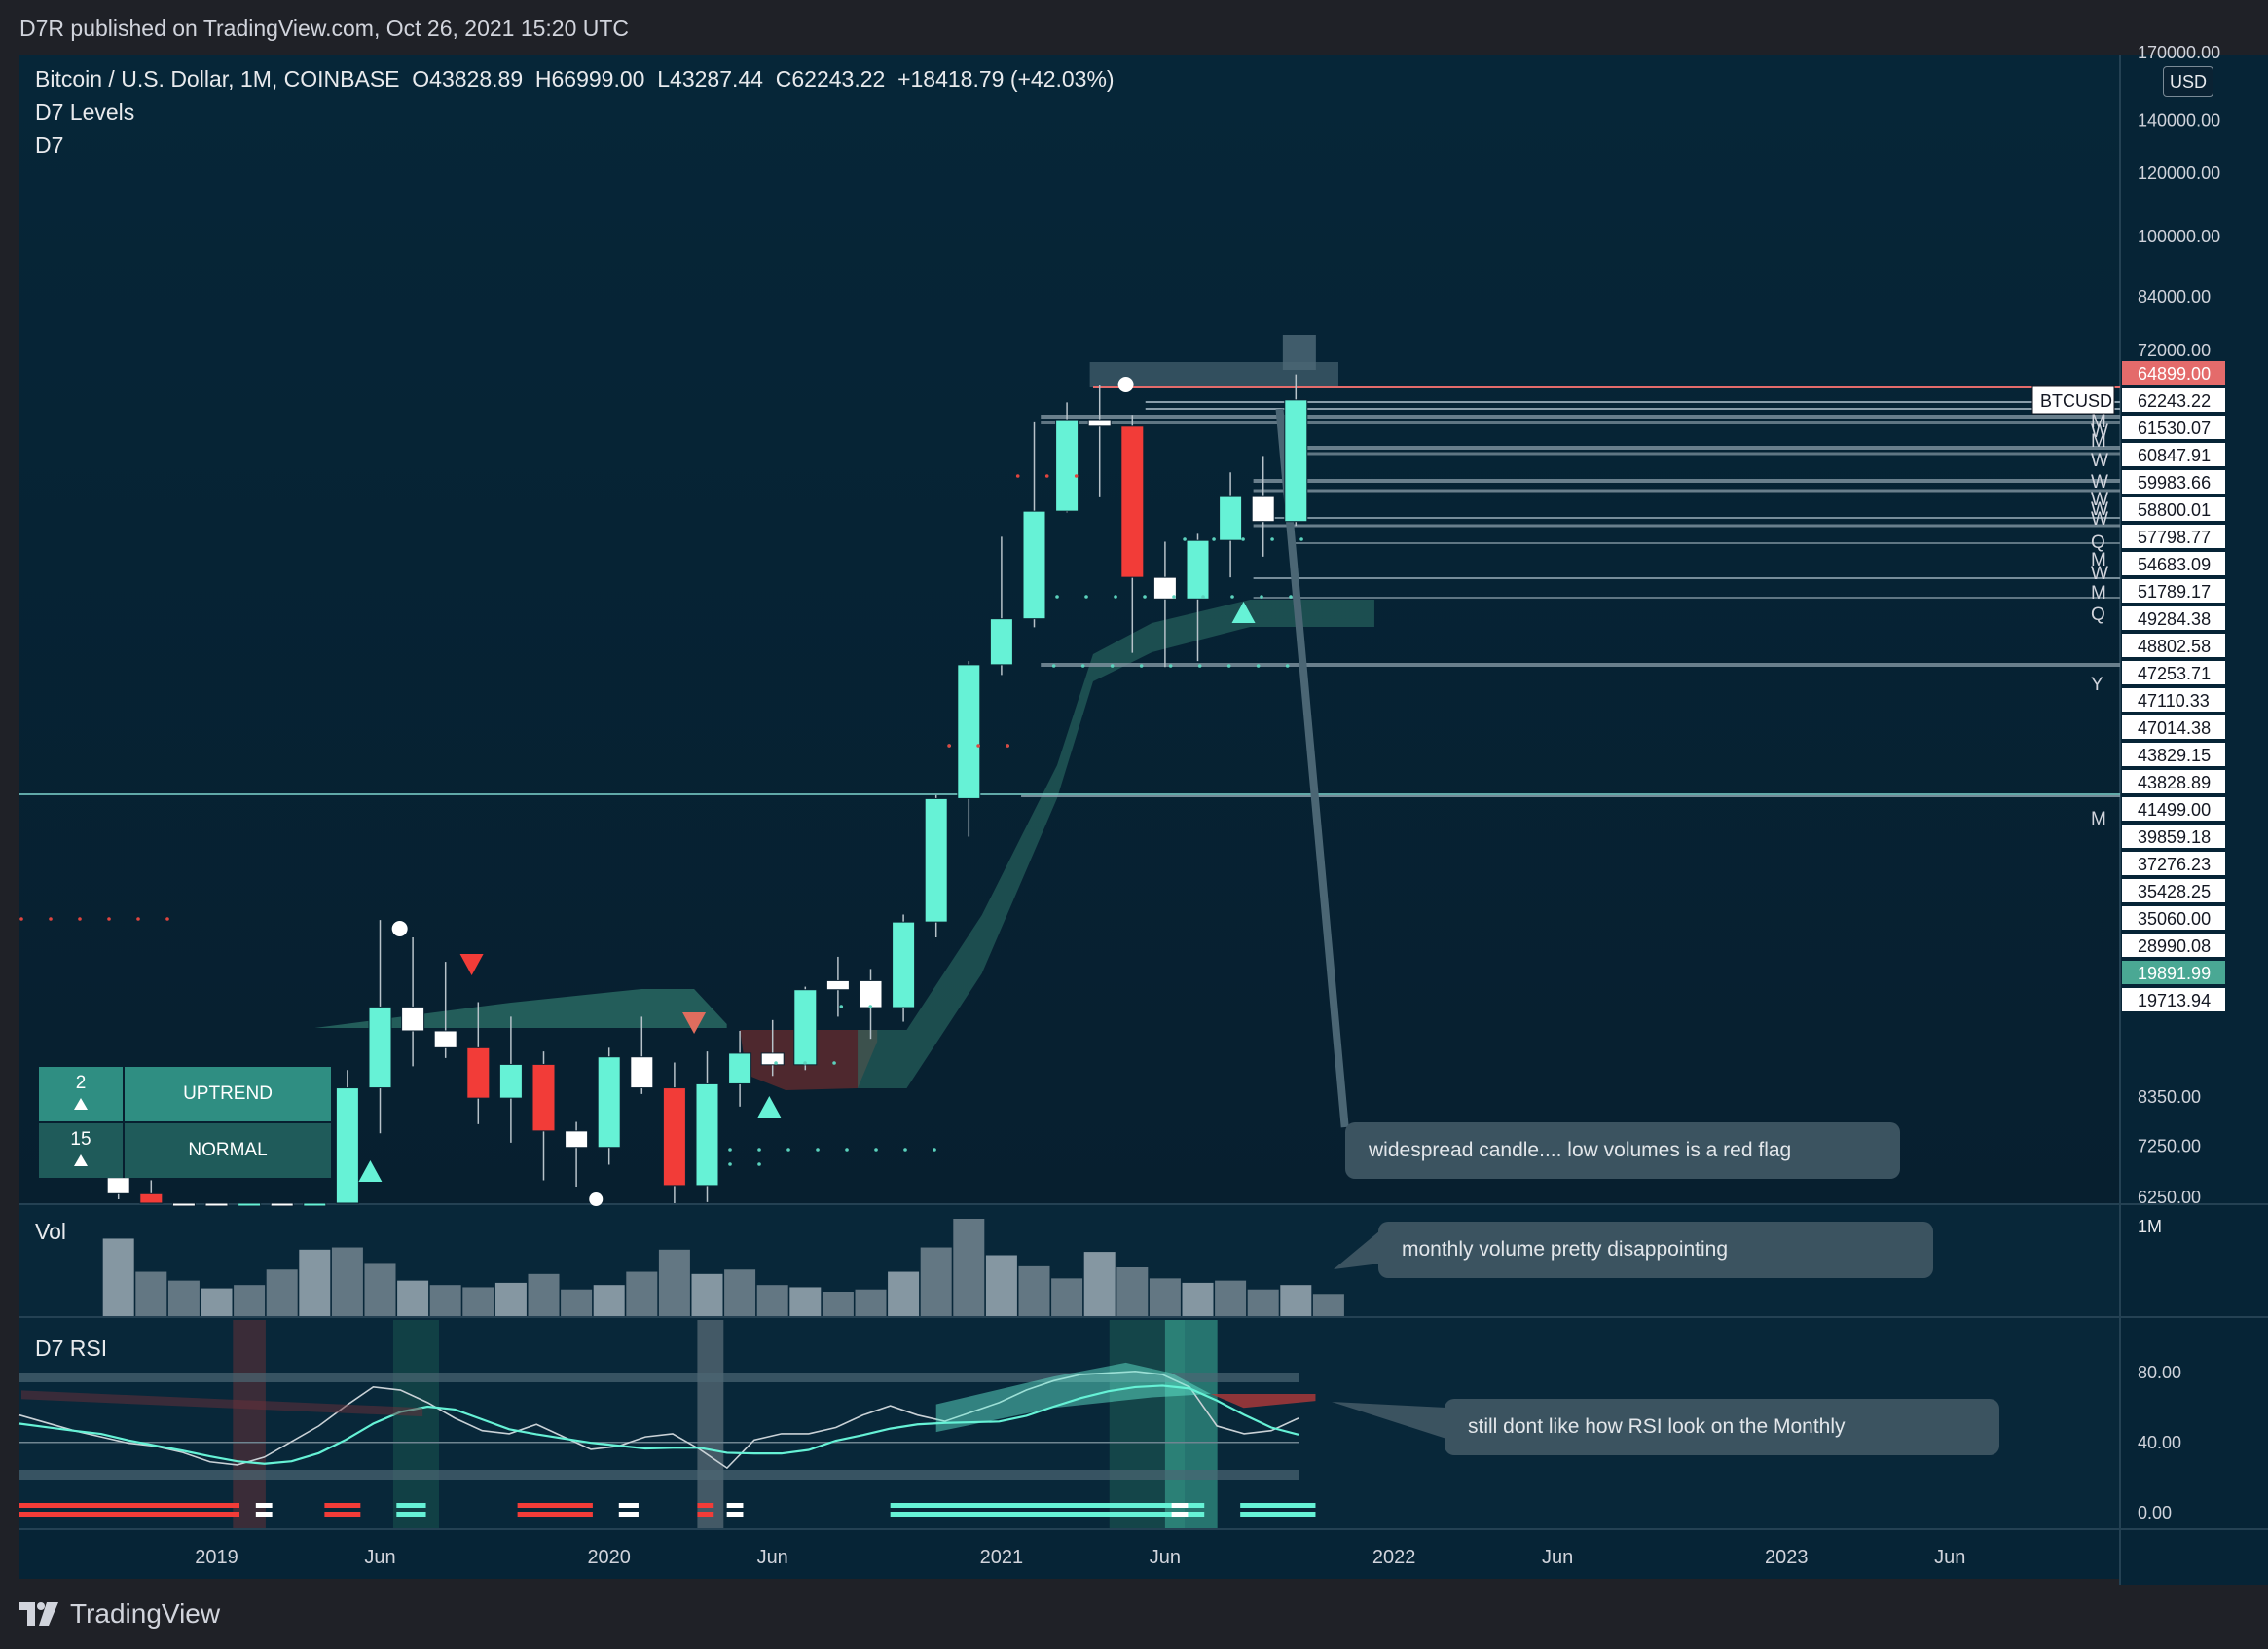 The image size is (2268, 1649). I want to click on time-axis-label: 2022, so click(1394, 1557).